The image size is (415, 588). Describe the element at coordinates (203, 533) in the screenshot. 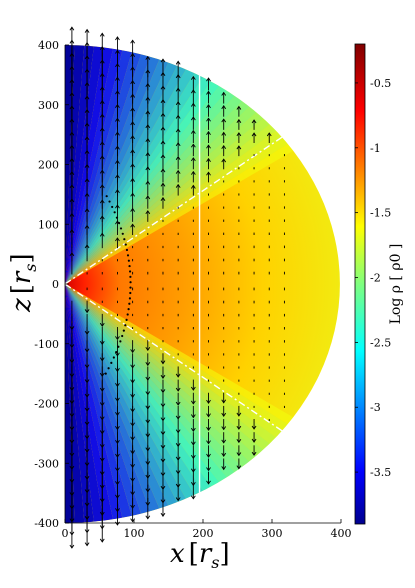

I see `x-tick-label: 200` at that location.